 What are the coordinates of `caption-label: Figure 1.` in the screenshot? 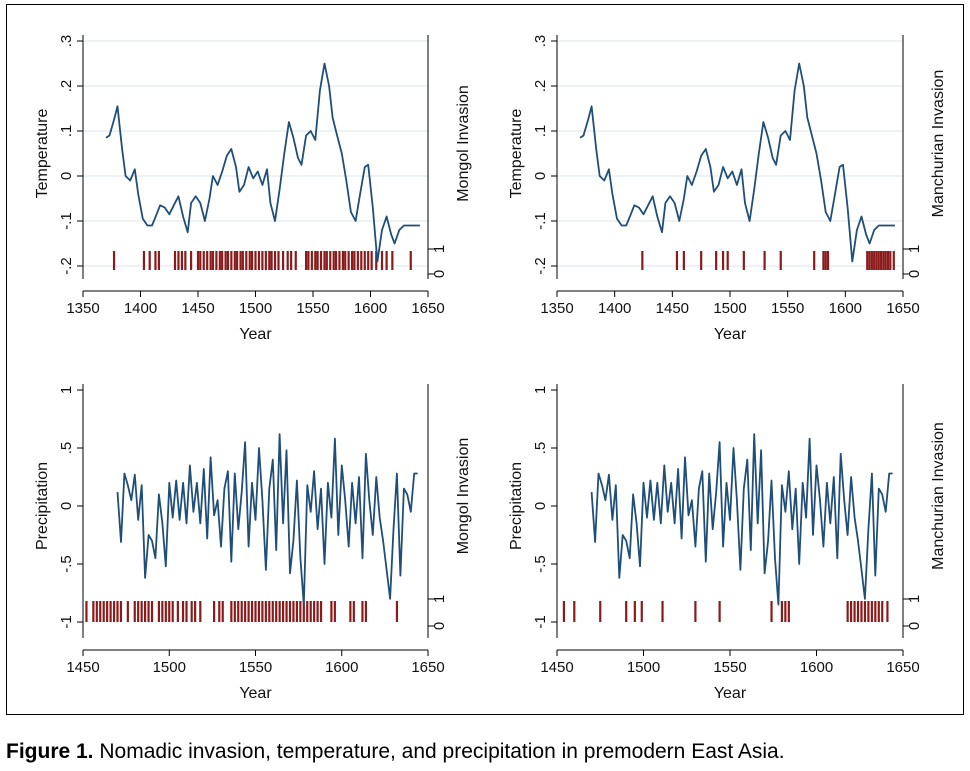 It's located at (50, 751).